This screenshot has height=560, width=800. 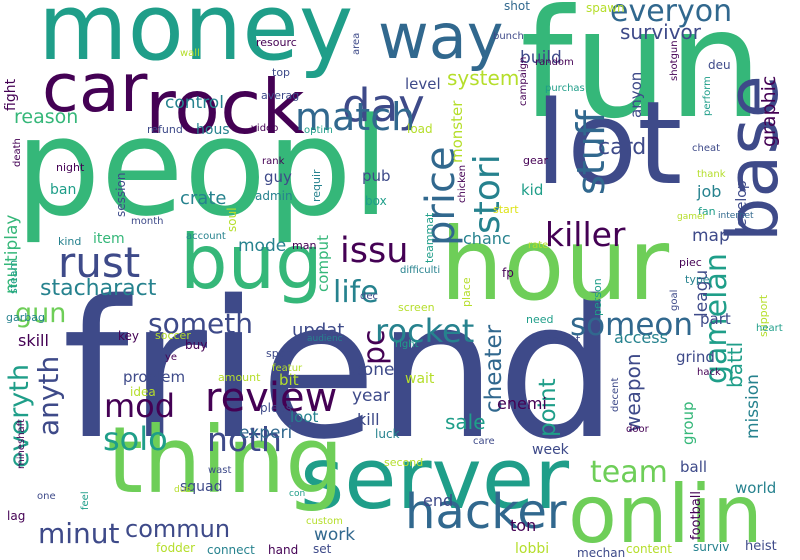 What do you see at coordinates (98, 288) in the screenshot?
I see `word-stacharact: stacharact` at bounding box center [98, 288].